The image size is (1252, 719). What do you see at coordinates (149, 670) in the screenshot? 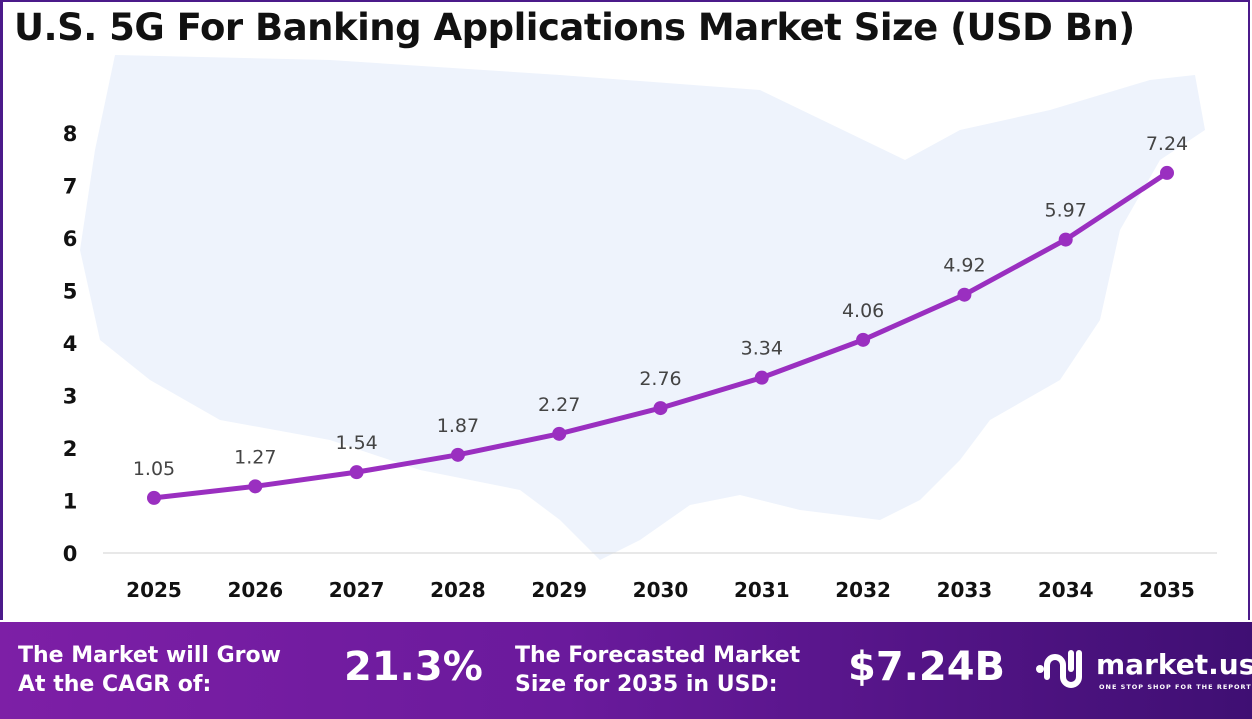
I see `cagr-label: The Market will Grow At the CAGR of:` at bounding box center [149, 670].